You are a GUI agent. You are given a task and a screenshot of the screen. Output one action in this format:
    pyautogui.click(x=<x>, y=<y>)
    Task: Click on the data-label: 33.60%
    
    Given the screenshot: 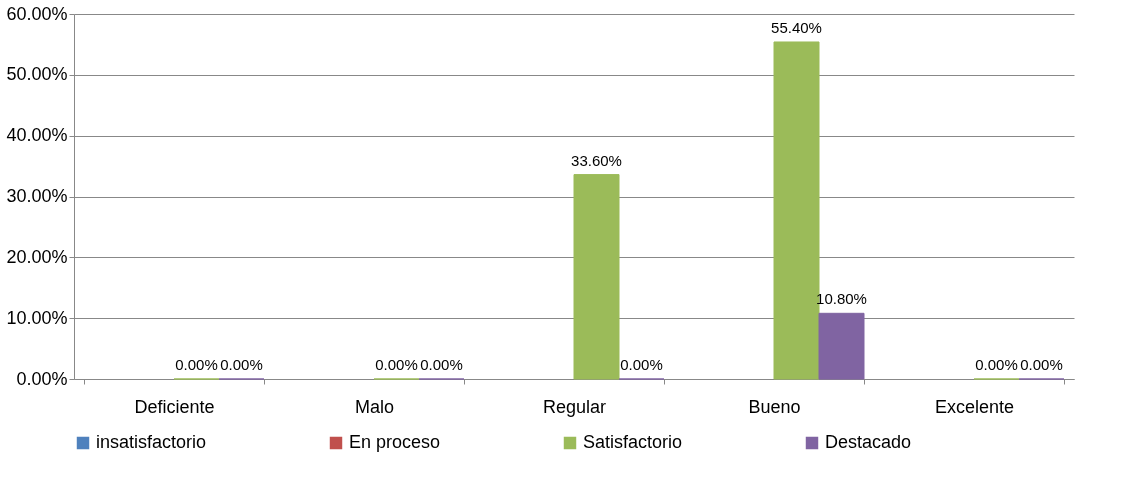 What is the action you would take?
    pyautogui.click(x=596, y=160)
    